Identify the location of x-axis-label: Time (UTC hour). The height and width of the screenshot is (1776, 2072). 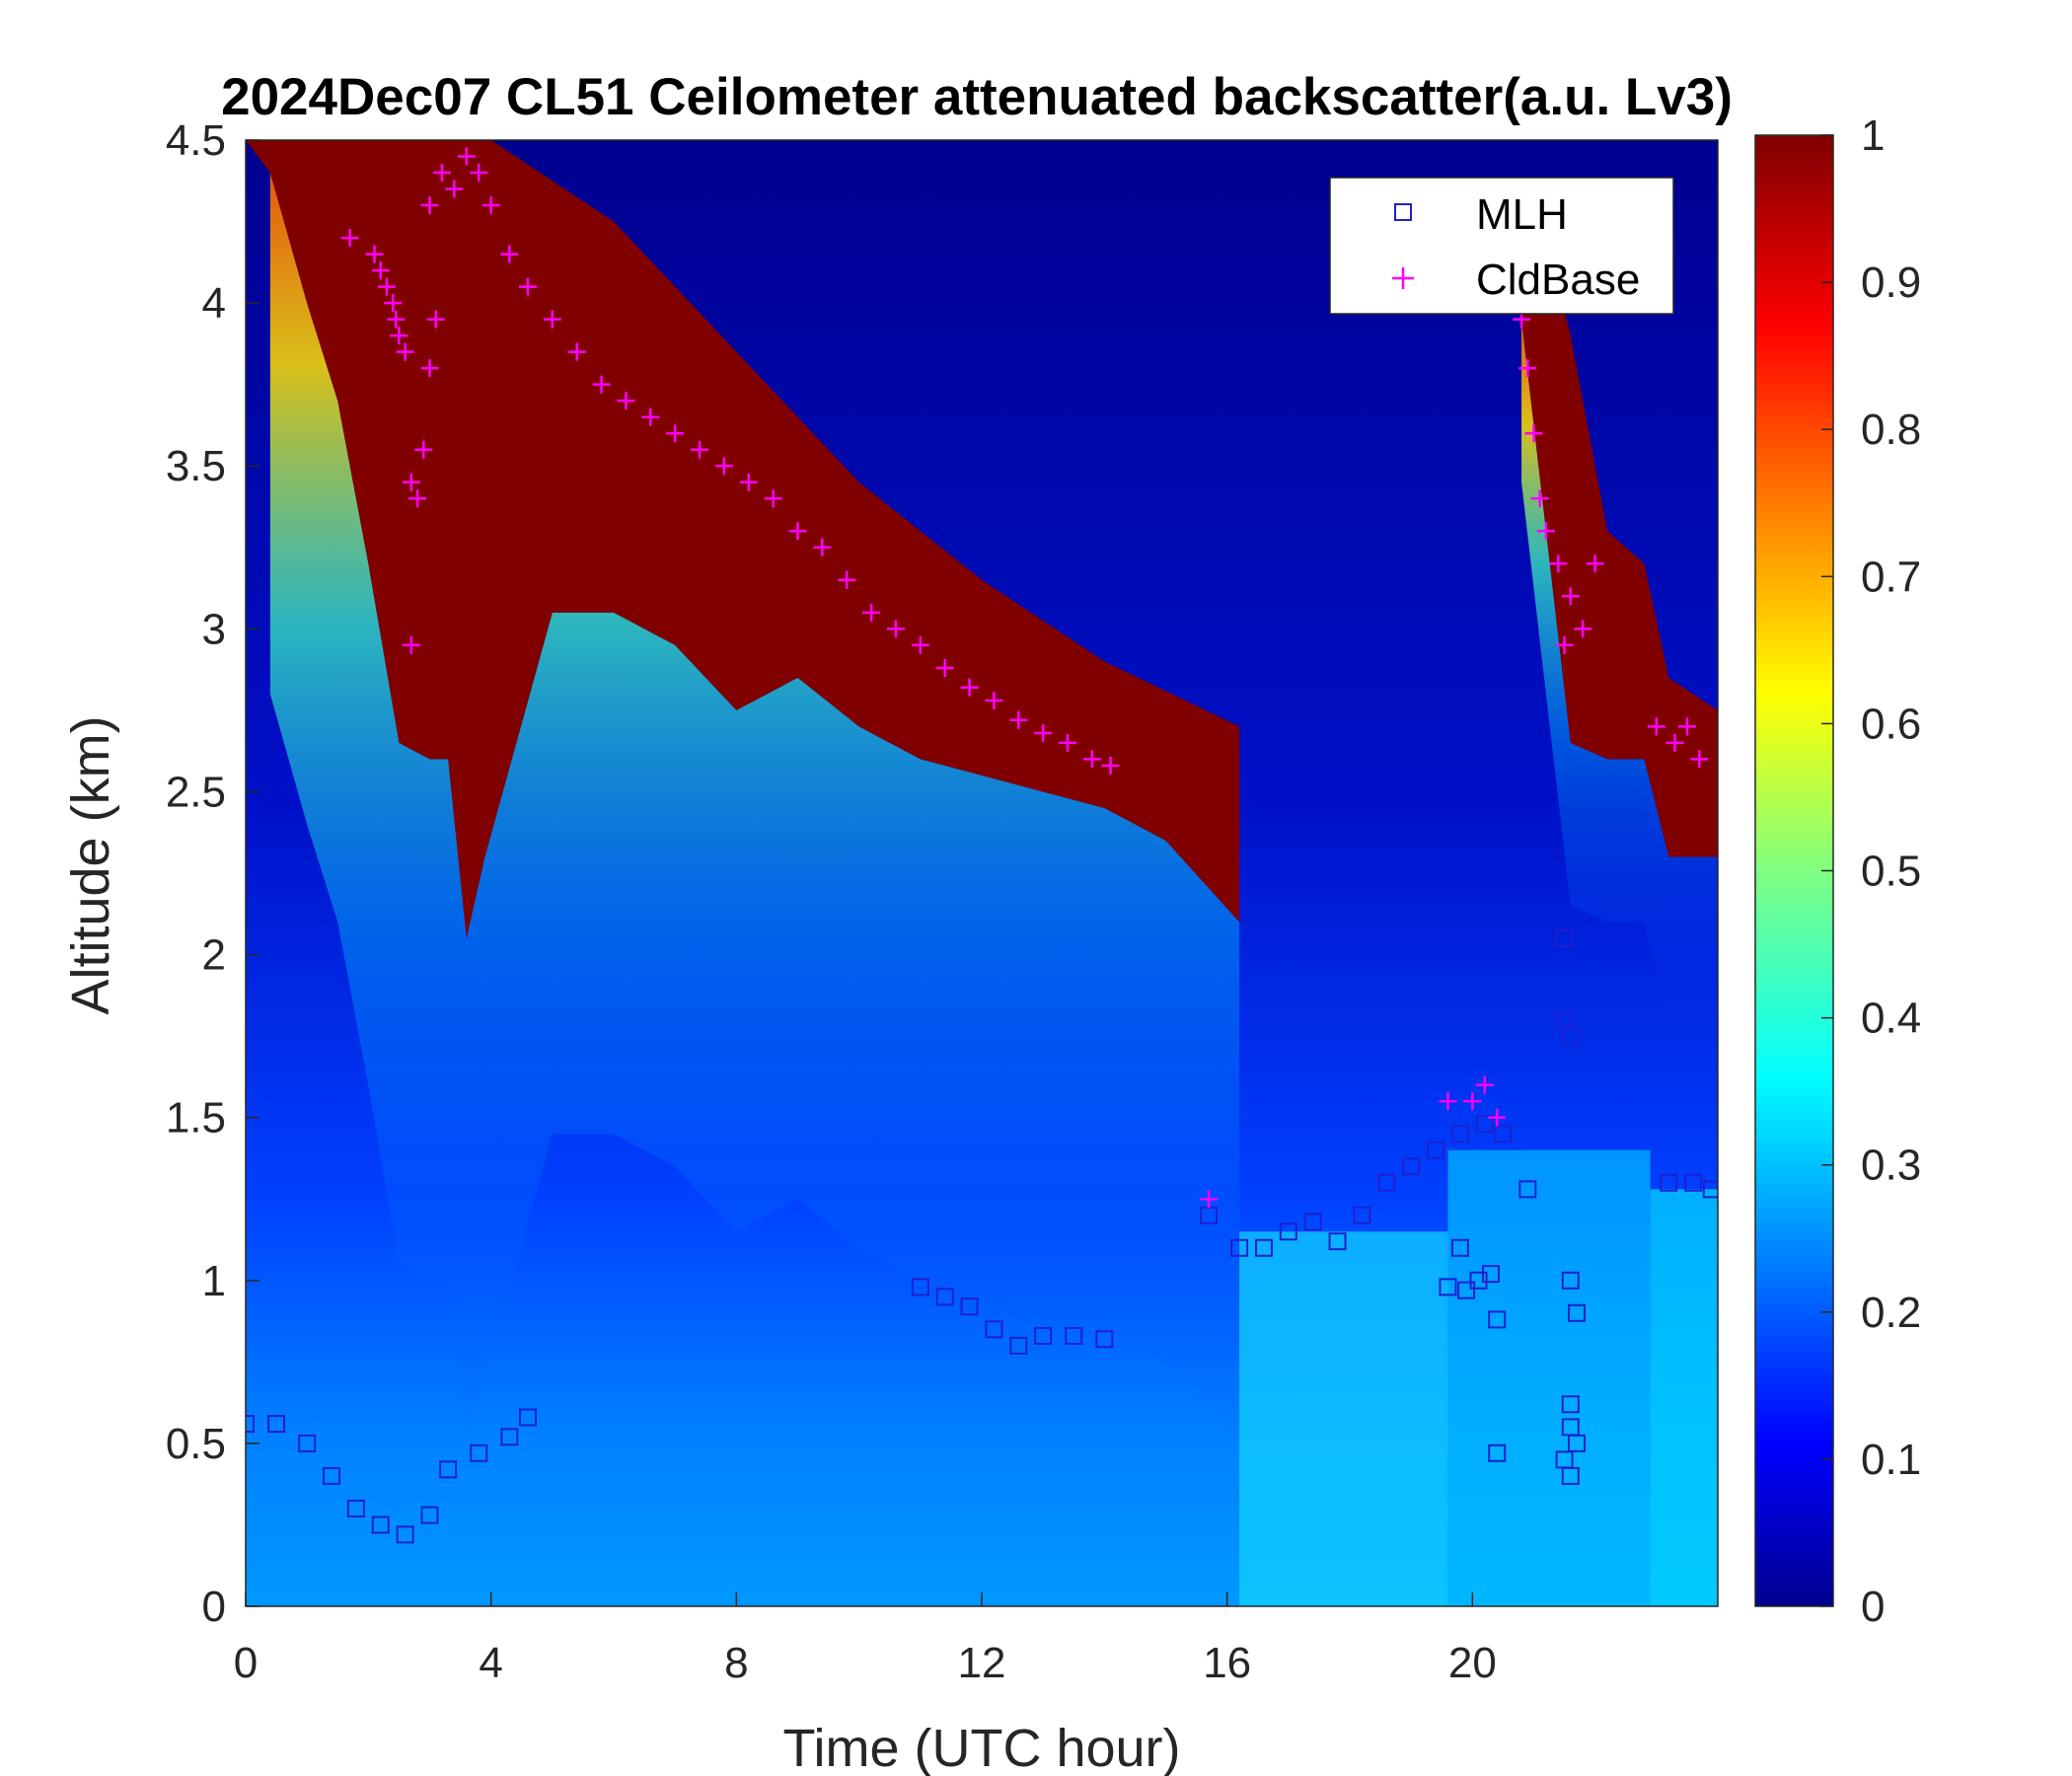
(981, 1748).